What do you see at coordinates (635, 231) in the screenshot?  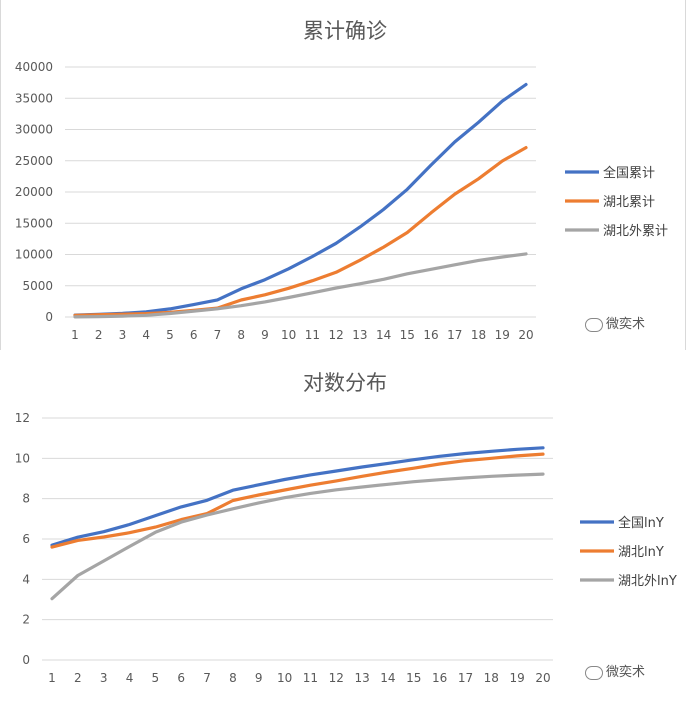 I see `legend-label: 湖北外累计` at bounding box center [635, 231].